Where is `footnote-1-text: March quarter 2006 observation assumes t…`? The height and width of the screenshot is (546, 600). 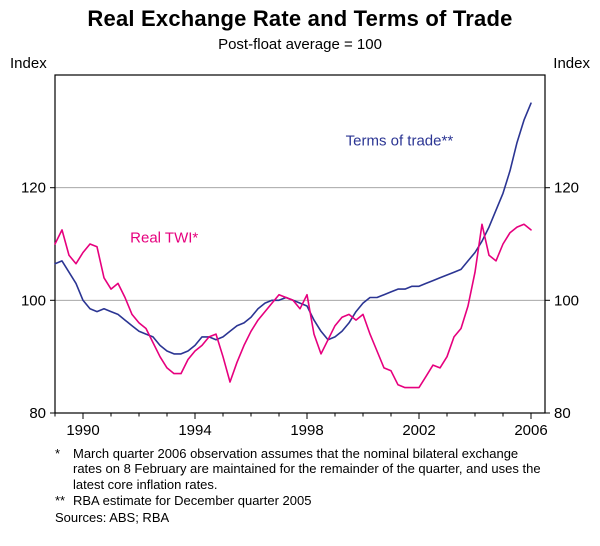
footnote-1-text: March quarter 2006 observation assumes t… is located at coordinates (307, 469).